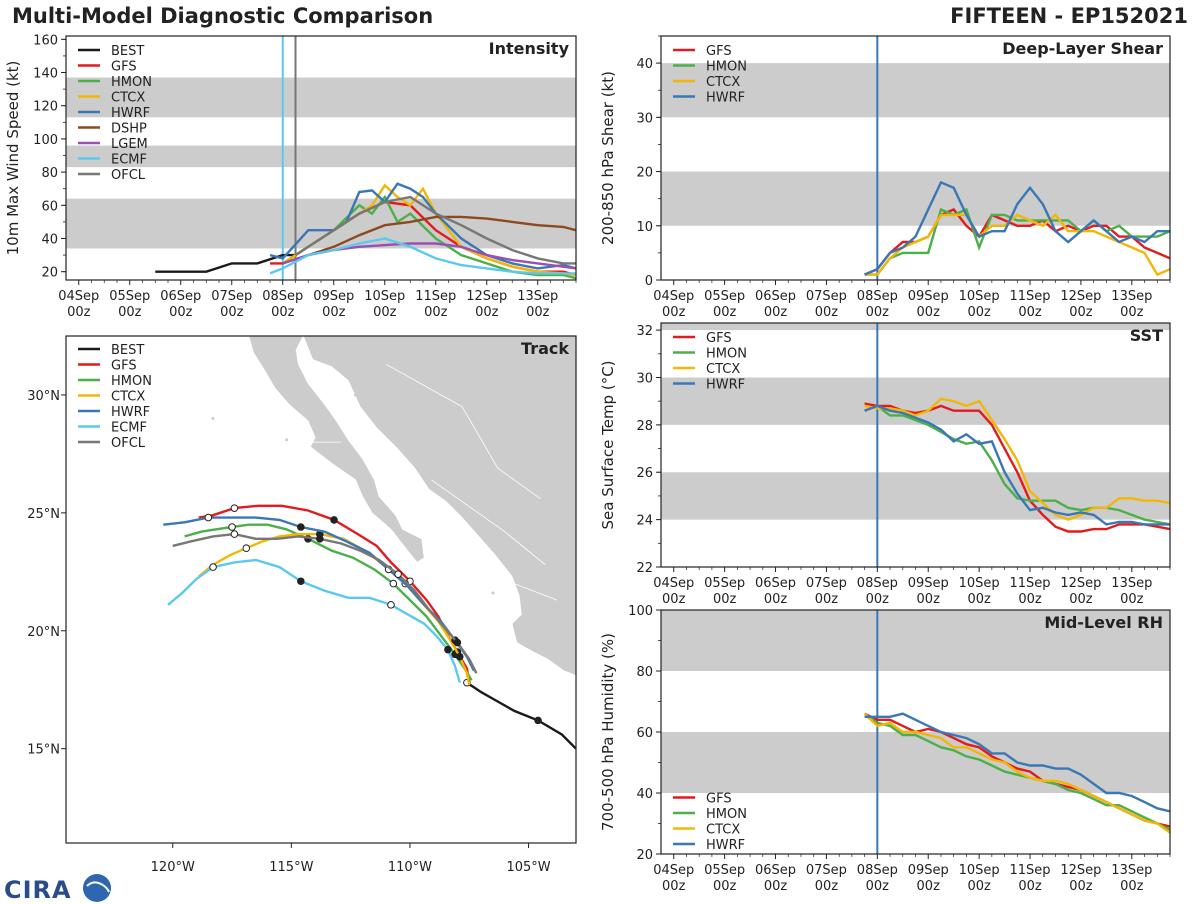 This screenshot has width=1200, height=904. What do you see at coordinates (49, 273) in the screenshot?
I see `intensity-ytick-label: 20` at bounding box center [49, 273].